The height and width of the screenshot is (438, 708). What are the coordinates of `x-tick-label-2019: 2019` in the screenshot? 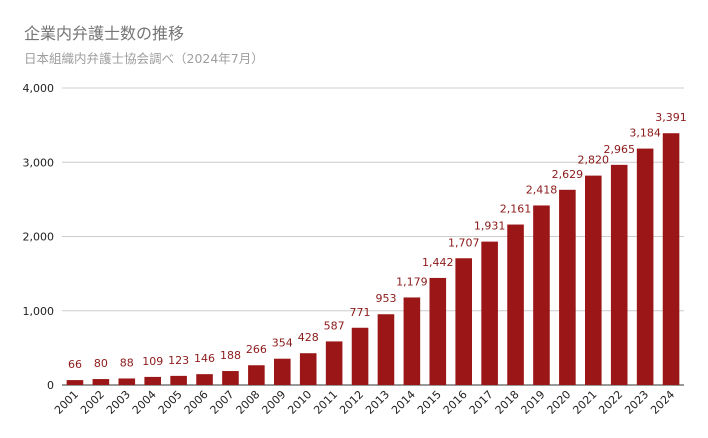 It's located at (533, 402).